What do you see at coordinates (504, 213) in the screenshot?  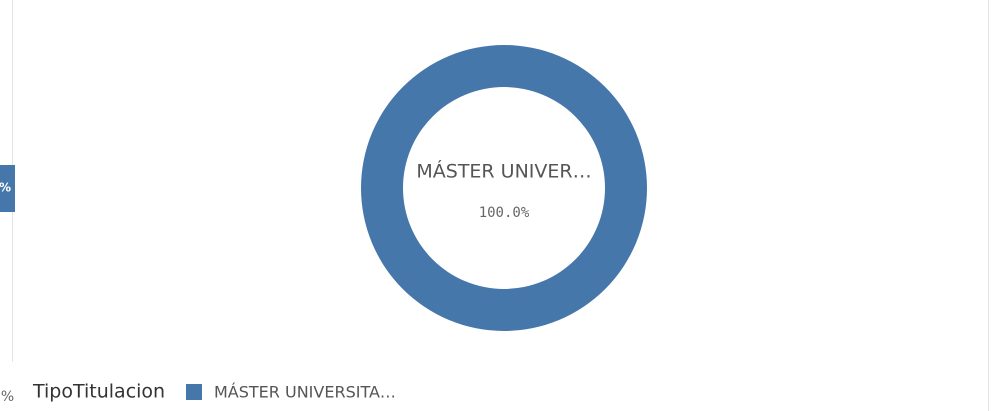 I see `value-label: 100.0%` at bounding box center [504, 213].